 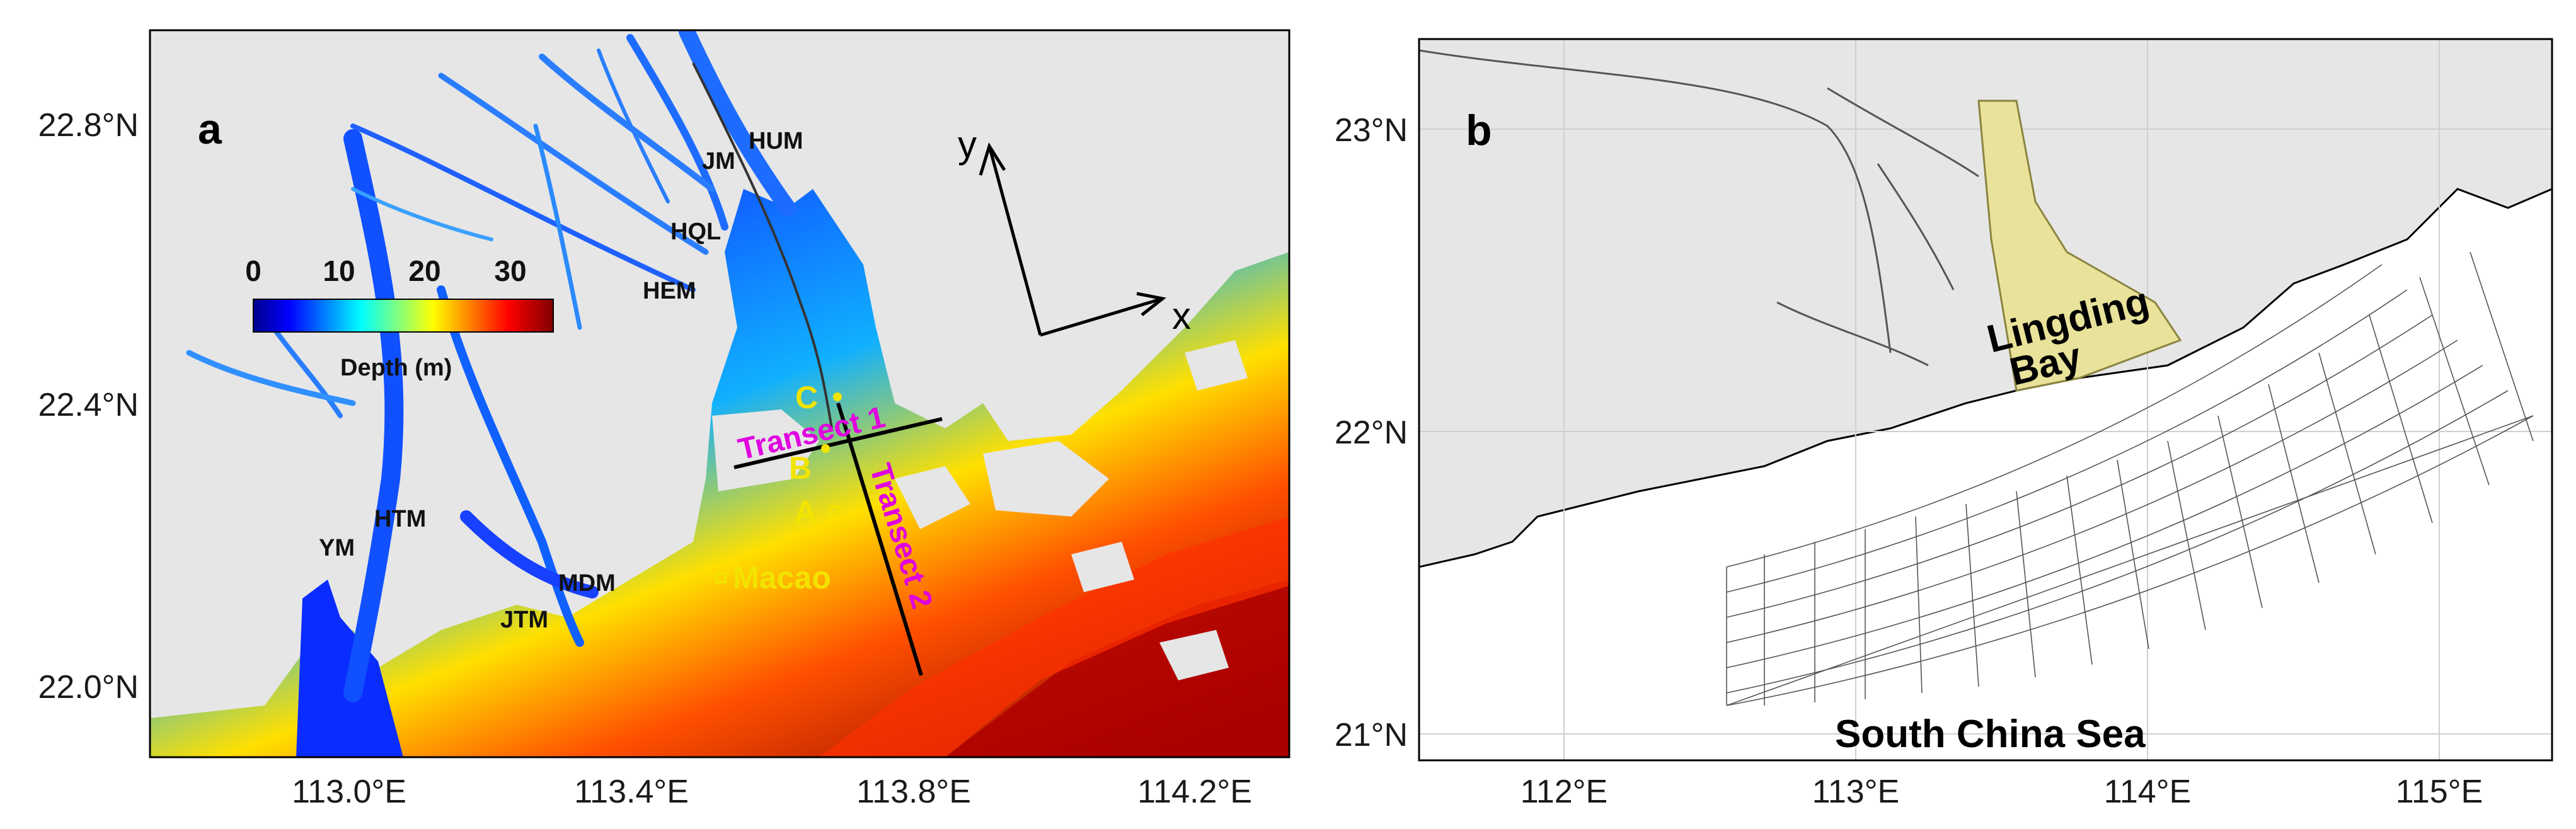 I want to click on a-lon-tick-3: 113.8°E, so click(x=913, y=792).